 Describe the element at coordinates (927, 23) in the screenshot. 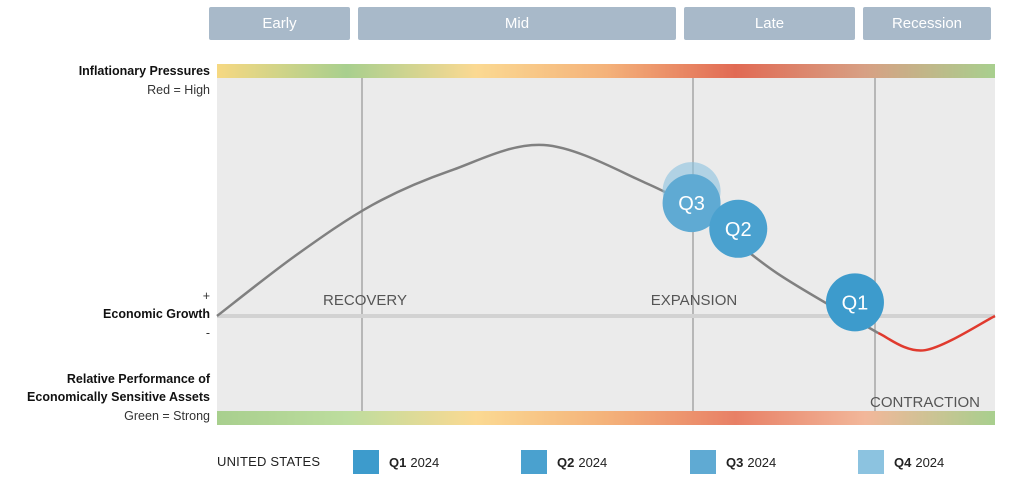

I see `phase-tab-recession: Recession` at that location.